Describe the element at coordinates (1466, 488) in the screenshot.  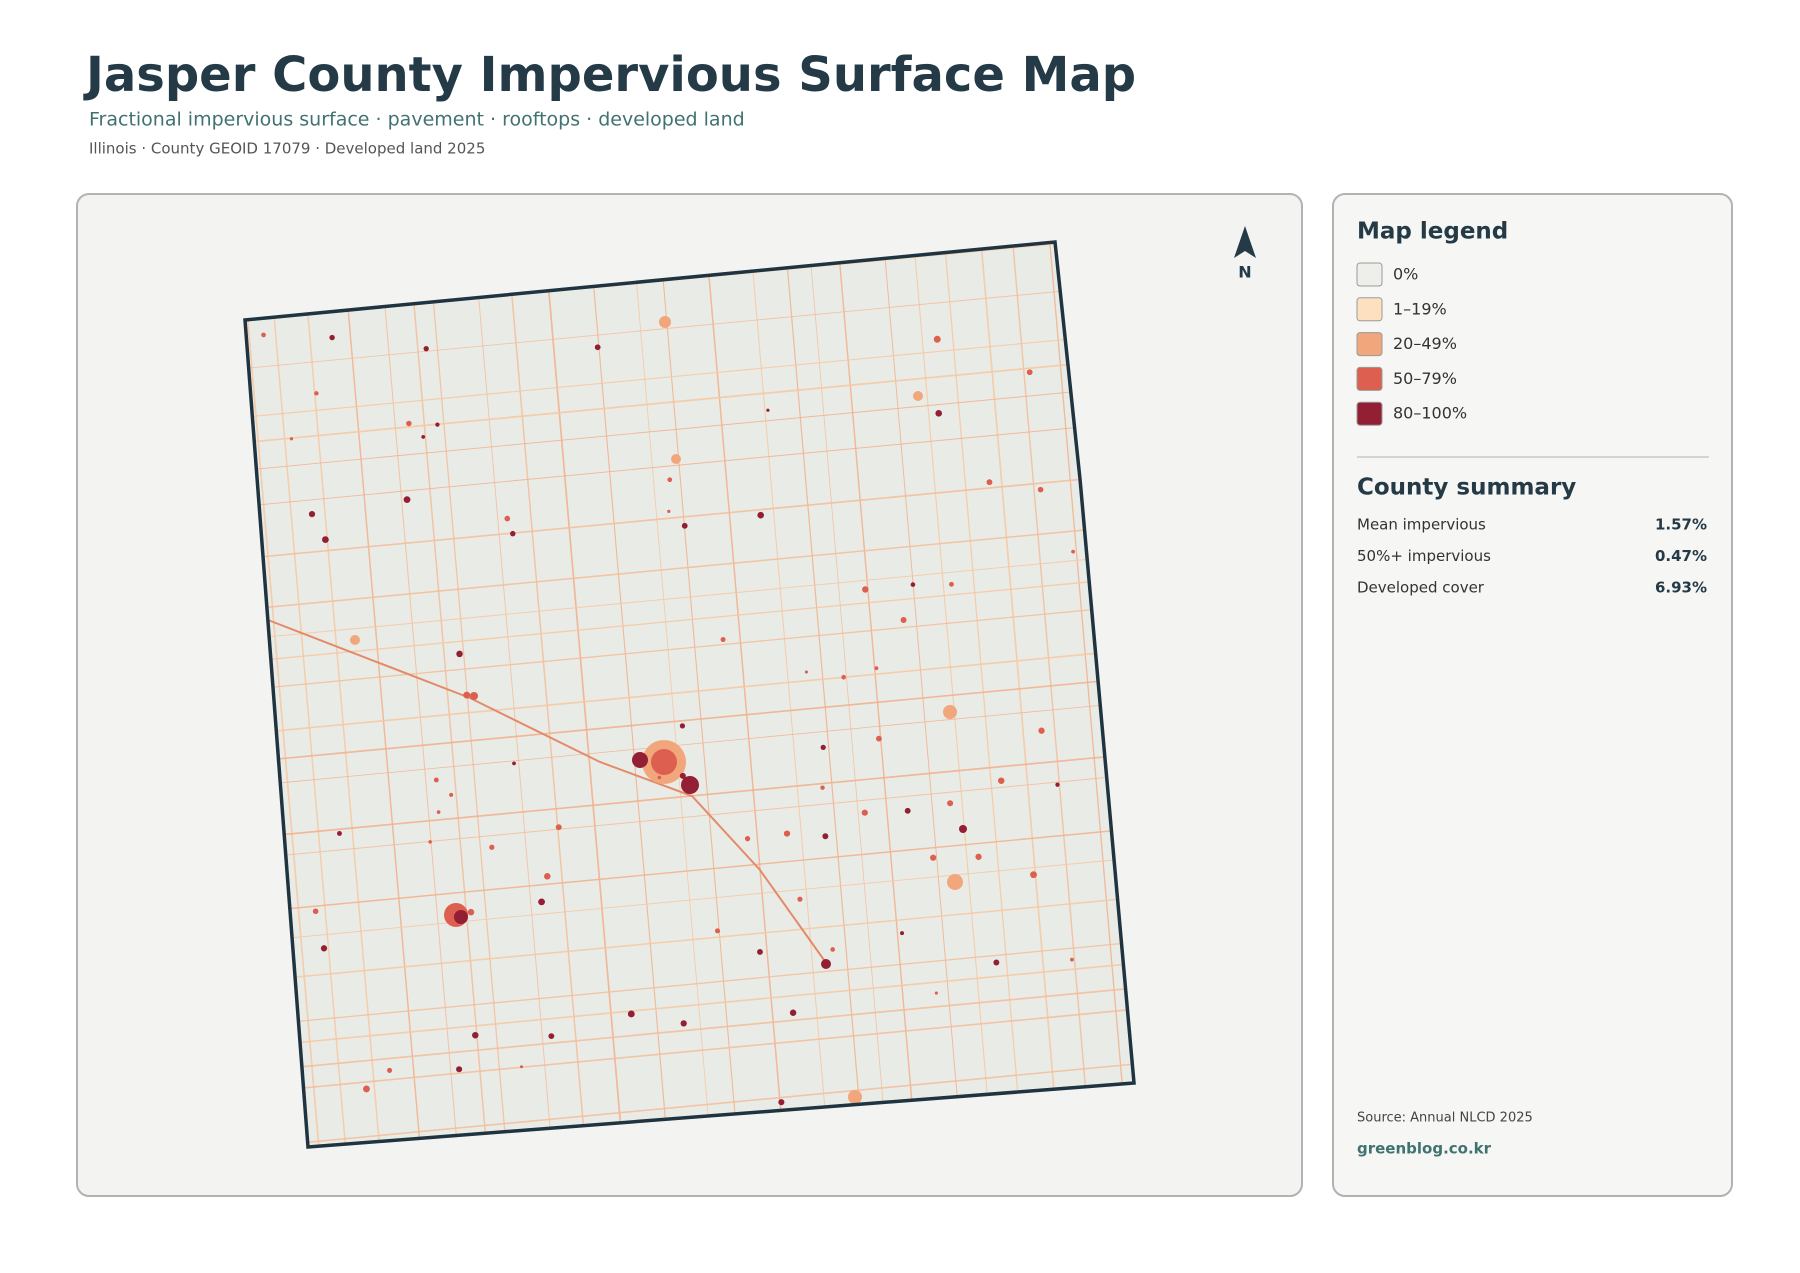
I see `summary-title: County summary` at that location.